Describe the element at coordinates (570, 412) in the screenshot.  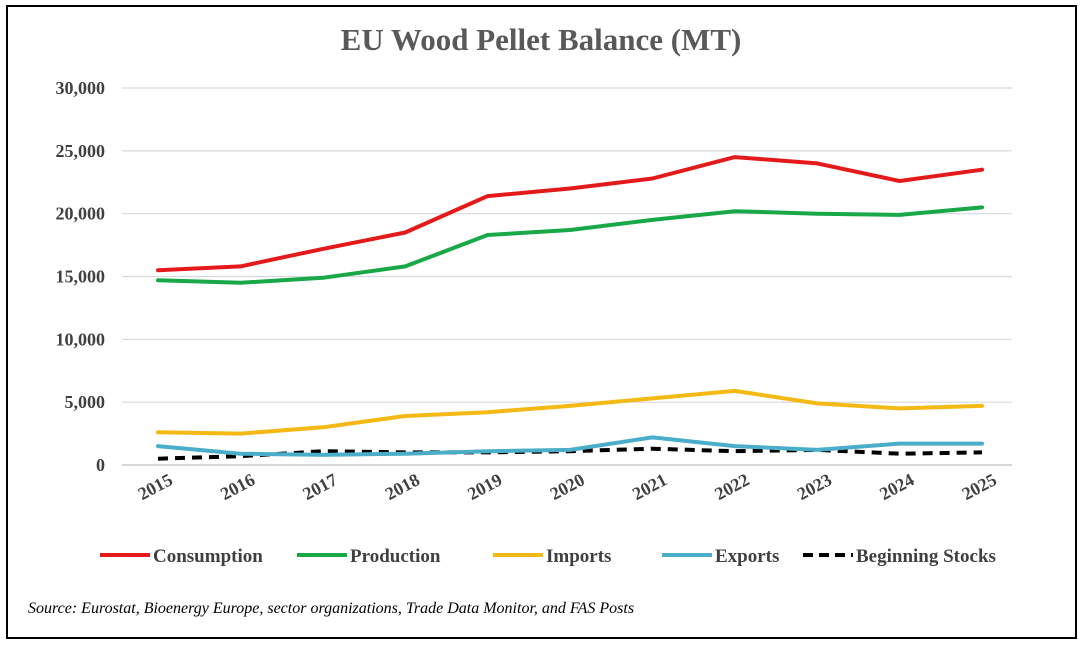
I see `series-line-imports` at that location.